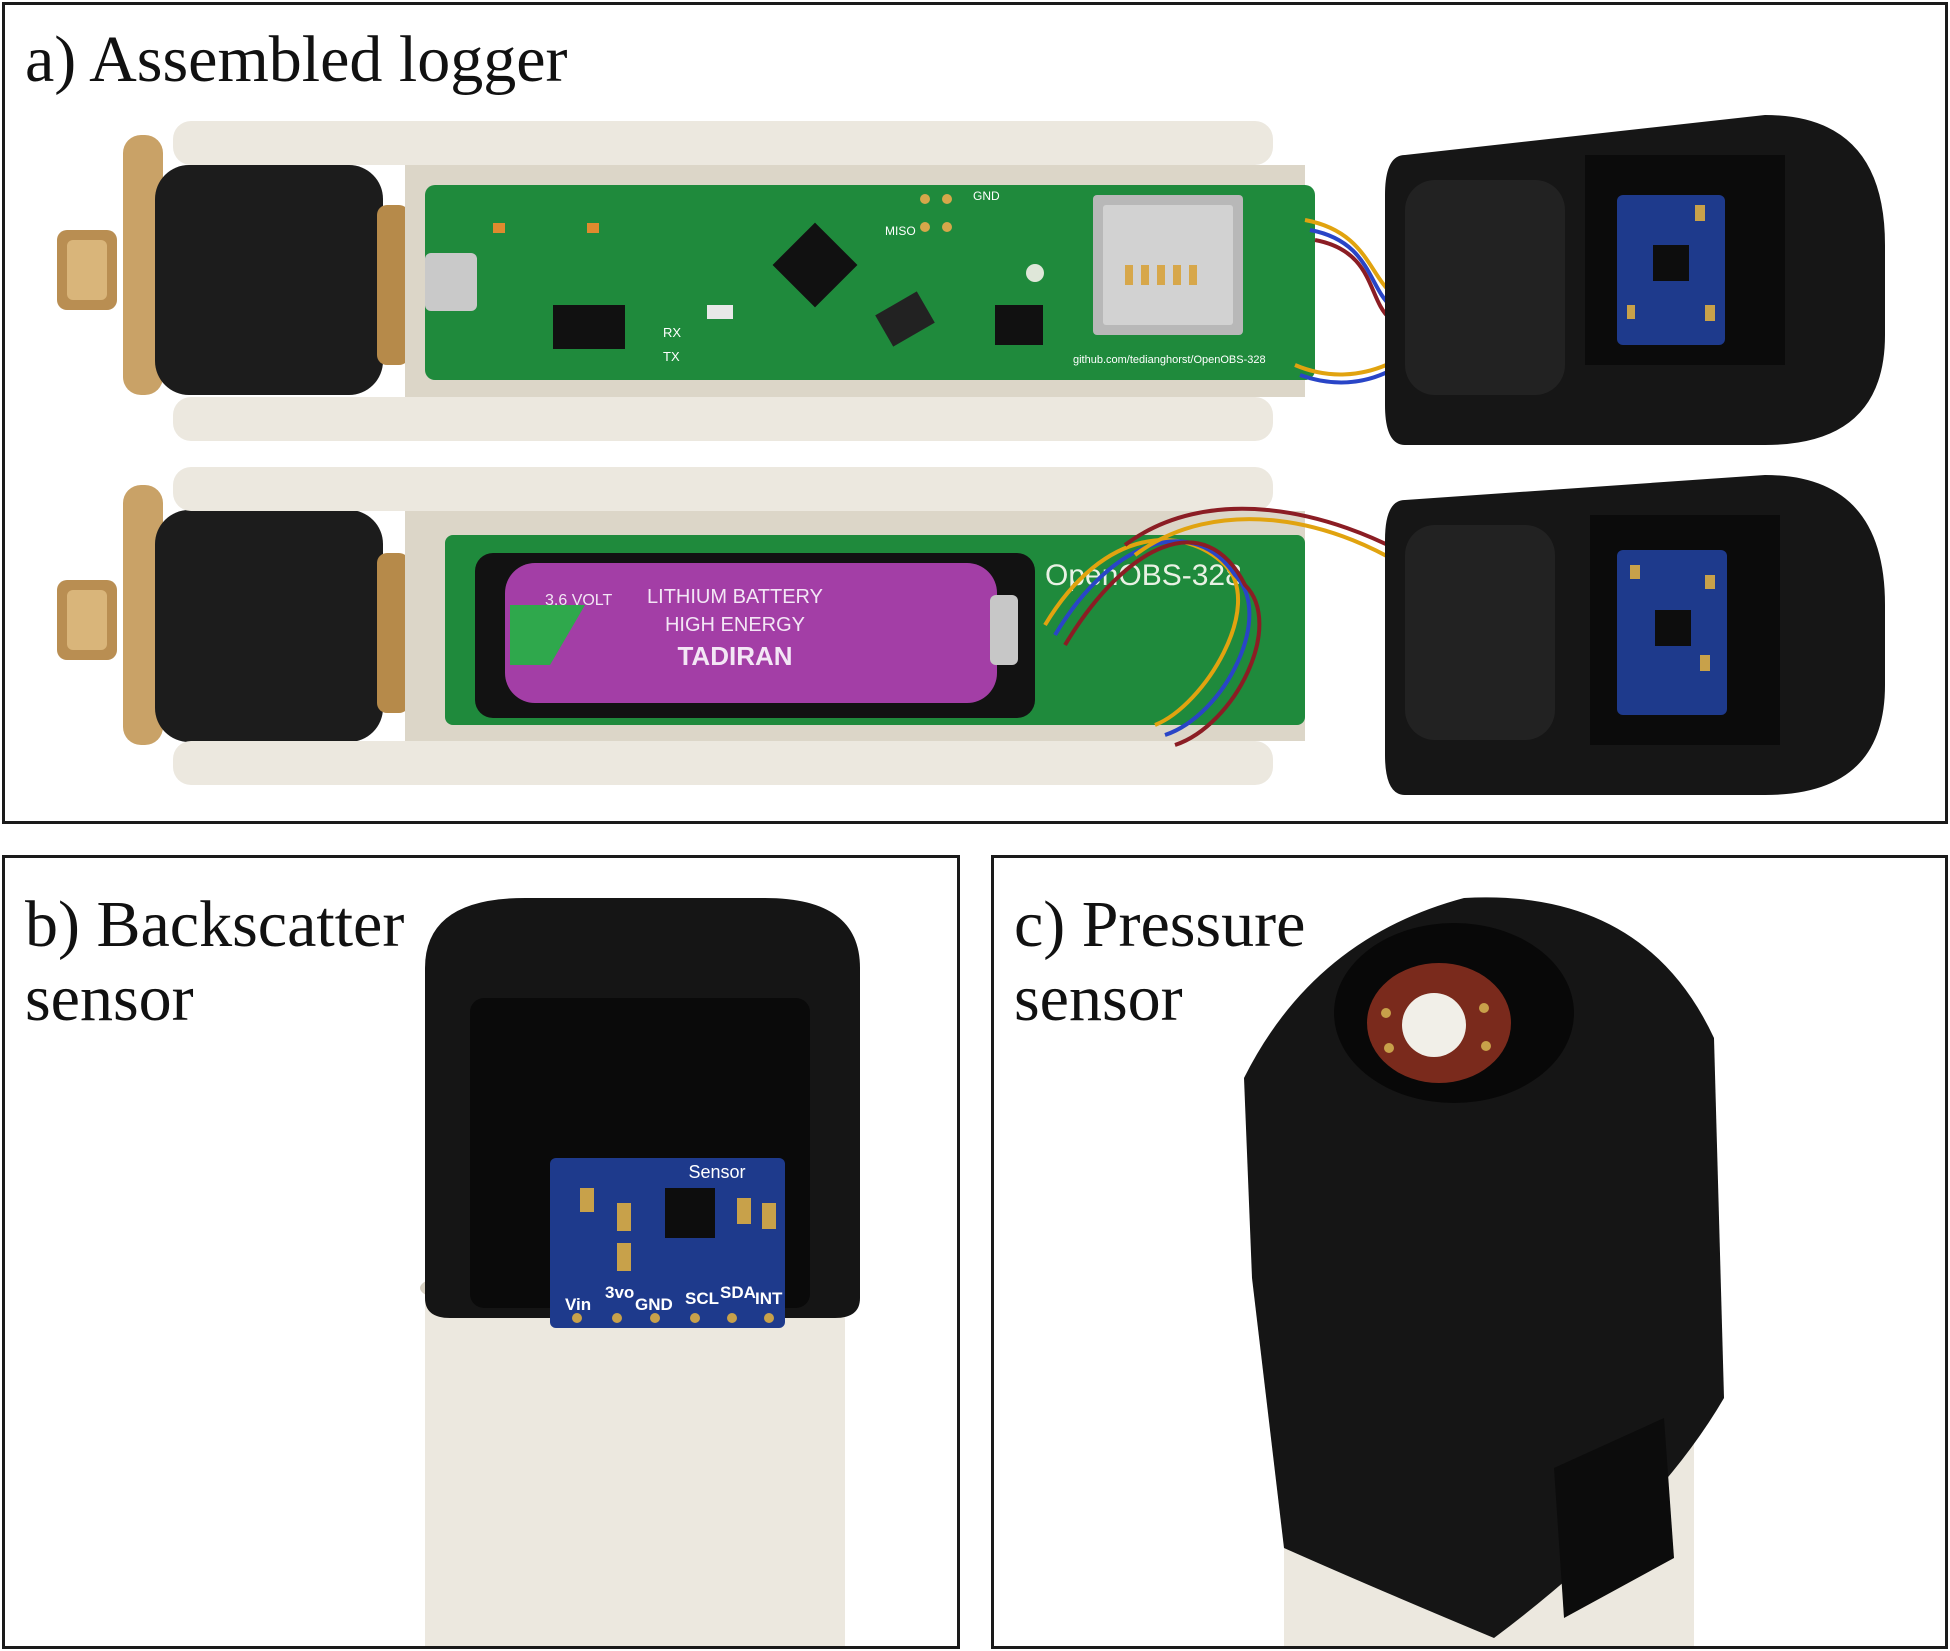 The image size is (1950, 1651). What do you see at coordinates (667, 1243) in the screenshot?
I see `backscatter-sensor-board` at bounding box center [667, 1243].